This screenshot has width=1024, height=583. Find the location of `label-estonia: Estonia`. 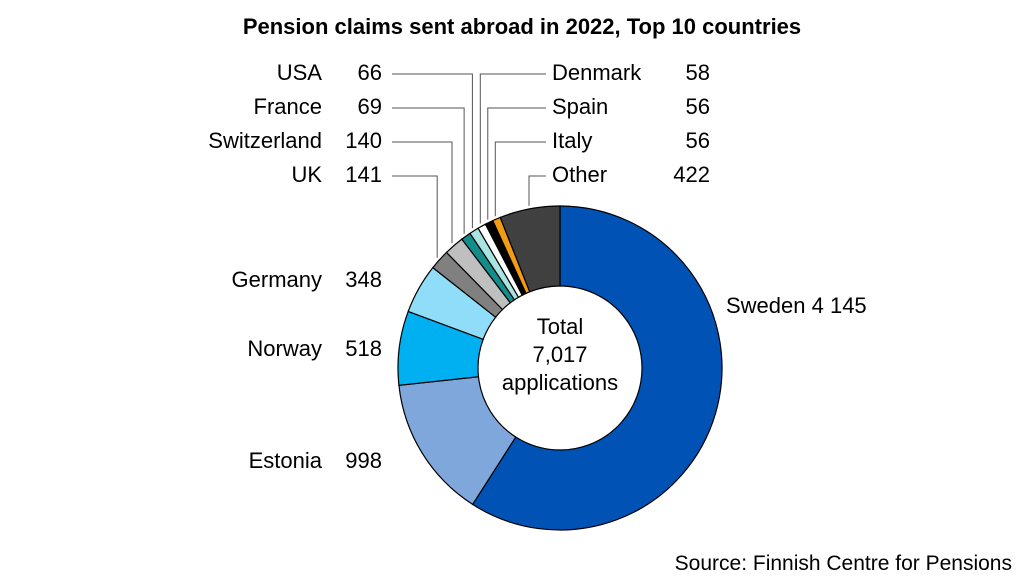

label-estonia: Estonia is located at coordinates (286, 460).